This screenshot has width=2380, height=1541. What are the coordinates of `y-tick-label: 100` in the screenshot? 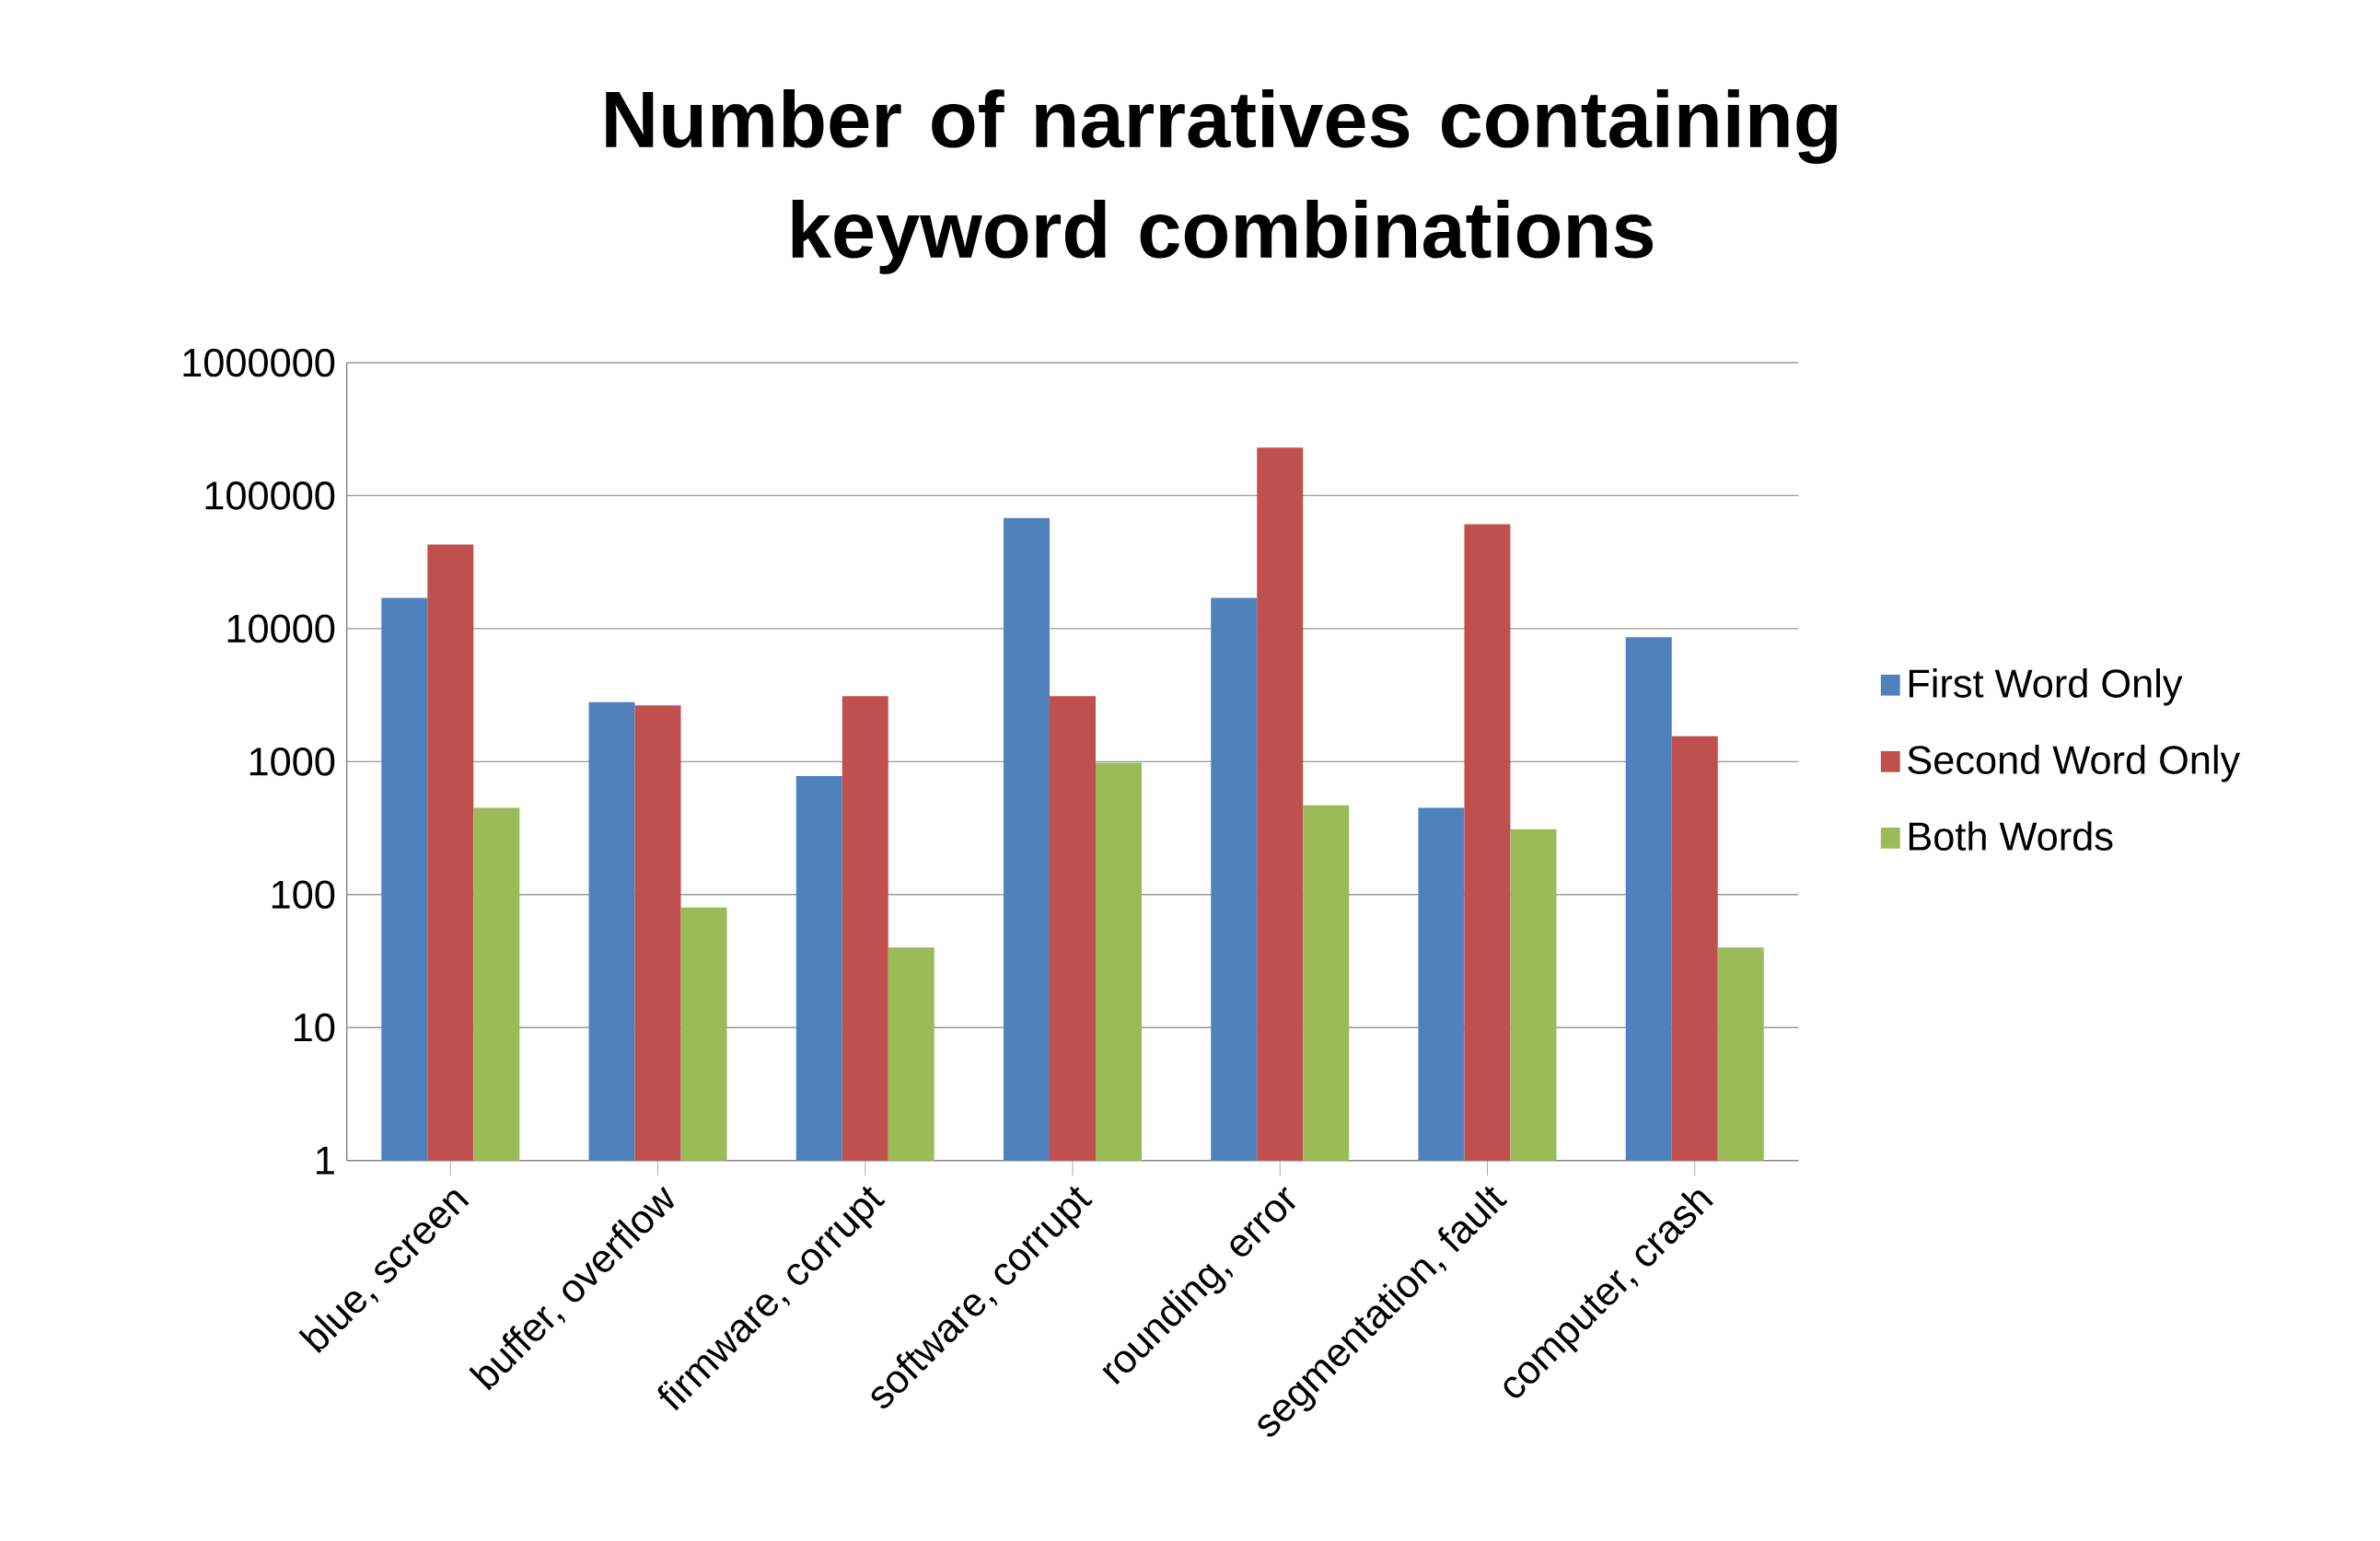 It's located at (303, 895).